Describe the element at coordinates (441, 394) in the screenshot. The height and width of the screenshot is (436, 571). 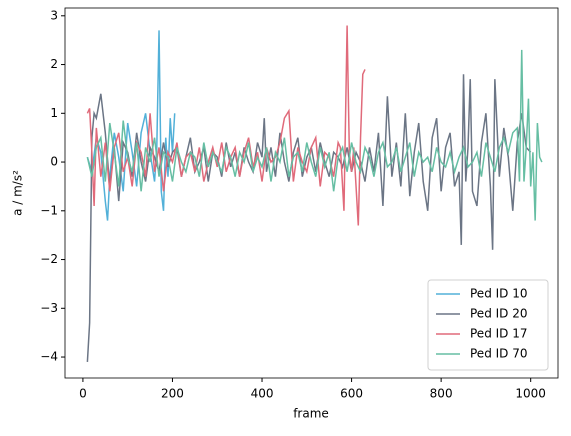
I see `x-tick-label: 800` at that location.